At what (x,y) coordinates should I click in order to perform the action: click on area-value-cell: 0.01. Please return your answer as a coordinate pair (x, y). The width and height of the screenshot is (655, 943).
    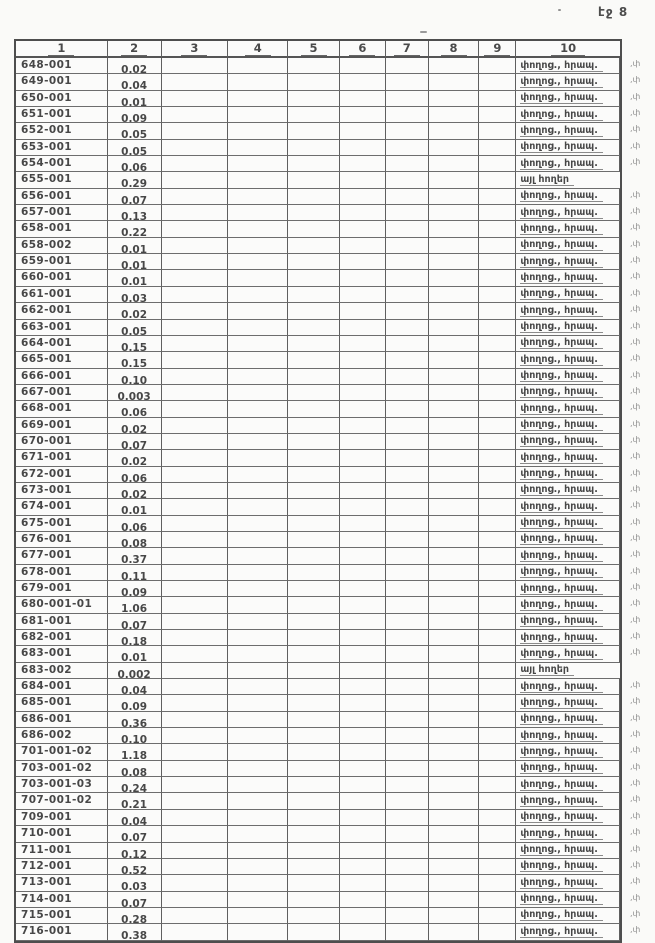
    Looking at the image, I should click on (134, 246).